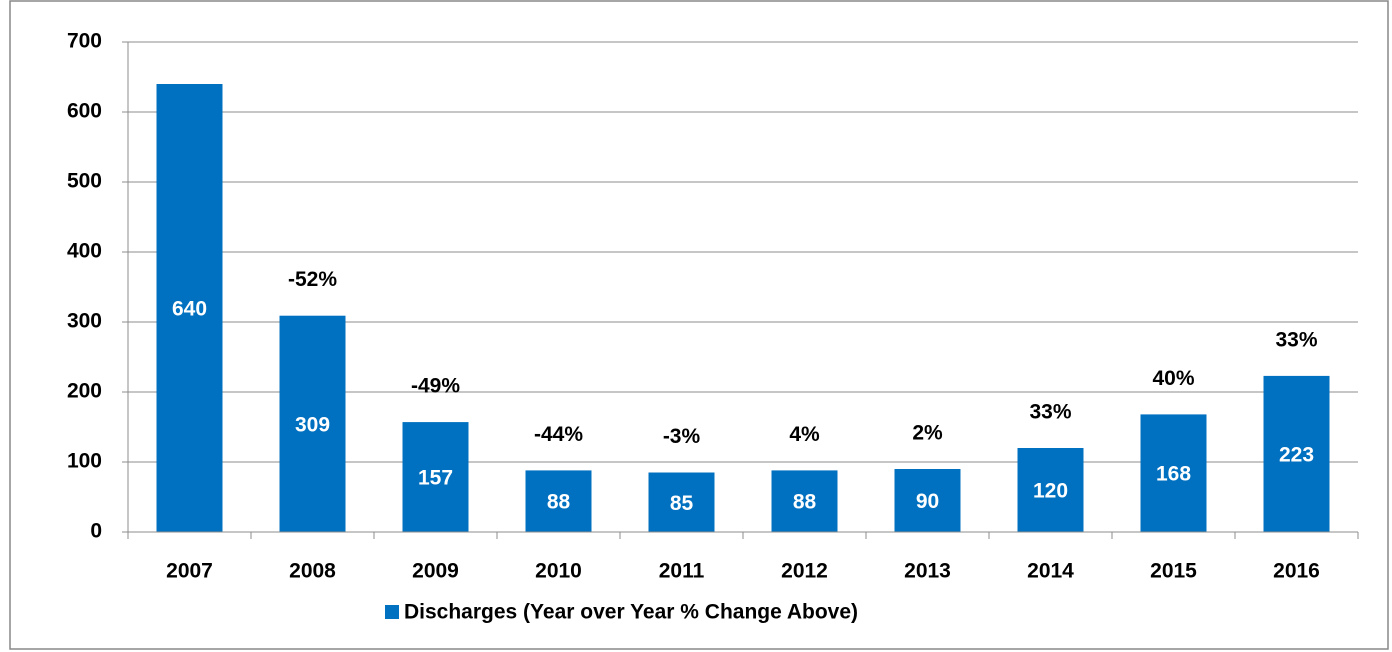 Image resolution: width=1392 pixels, height=652 pixels. What do you see at coordinates (1296, 571) in the screenshot?
I see `x-tick-label: 2016` at bounding box center [1296, 571].